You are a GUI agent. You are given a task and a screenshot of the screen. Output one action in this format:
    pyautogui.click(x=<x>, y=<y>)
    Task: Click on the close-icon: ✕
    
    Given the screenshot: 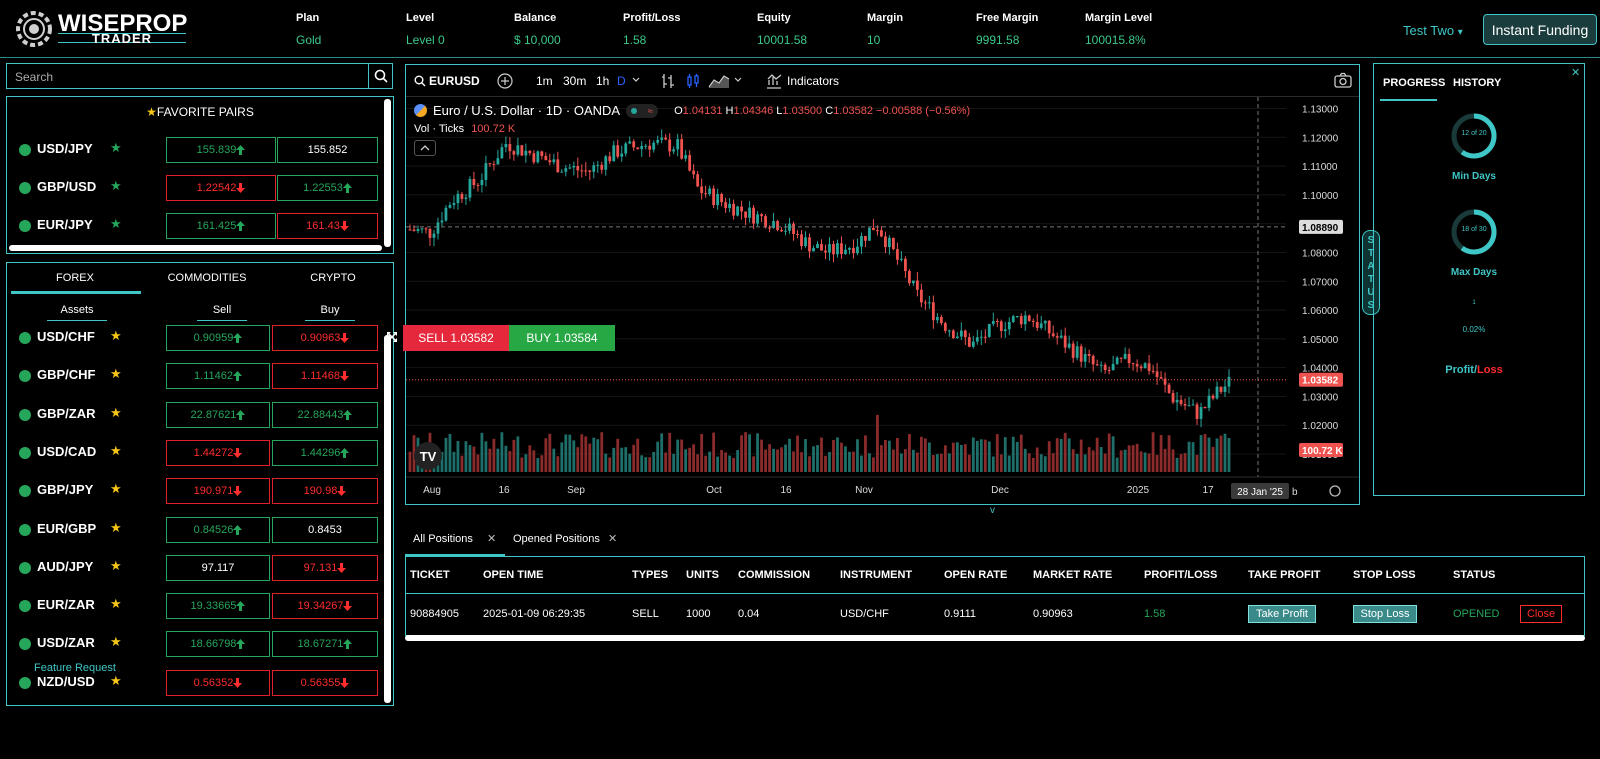 What is the action you would take?
    pyautogui.click(x=1576, y=73)
    